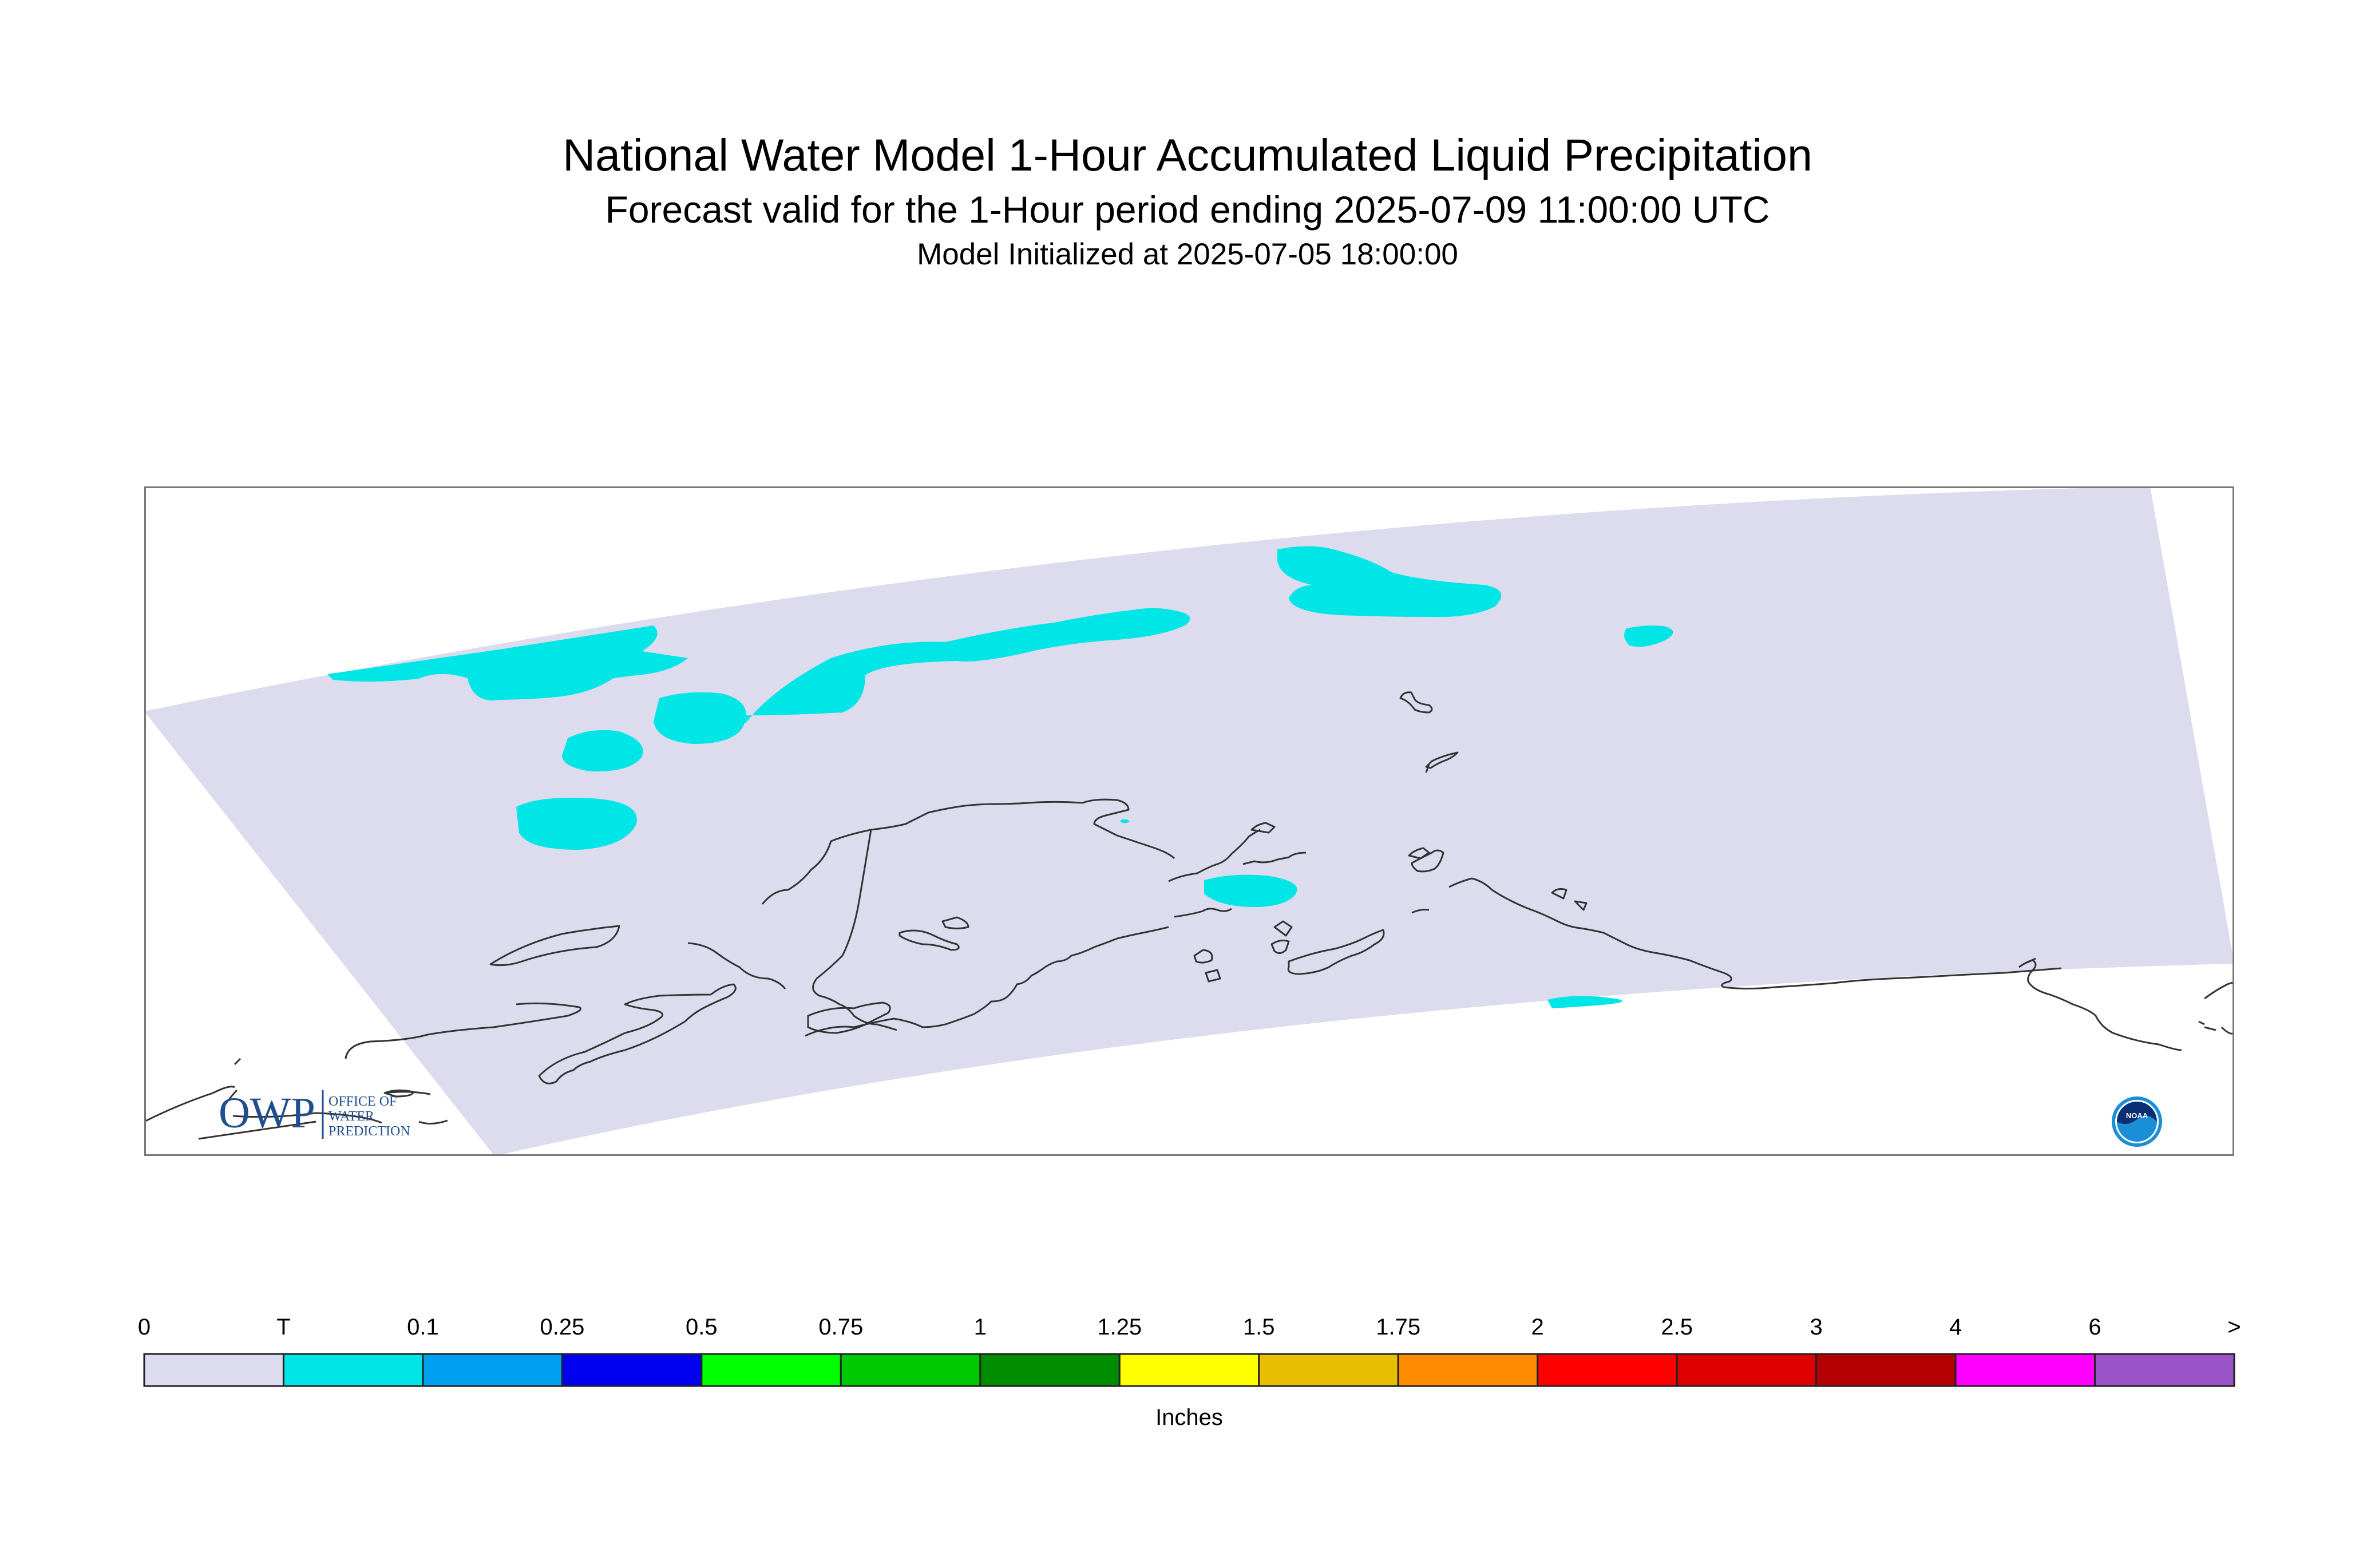  I want to click on colorbar-tick-label: 1.25, so click(1119, 1327).